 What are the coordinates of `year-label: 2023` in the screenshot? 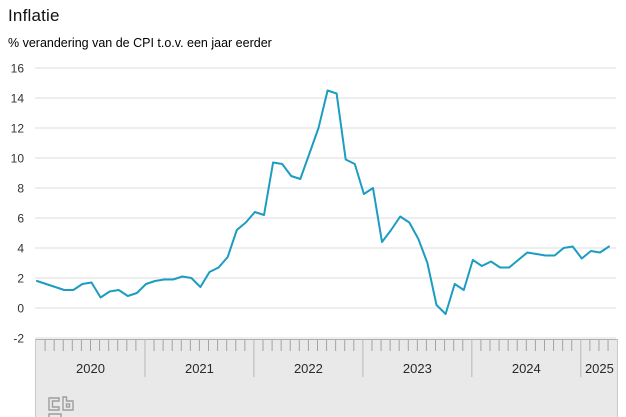 It's located at (417, 368).